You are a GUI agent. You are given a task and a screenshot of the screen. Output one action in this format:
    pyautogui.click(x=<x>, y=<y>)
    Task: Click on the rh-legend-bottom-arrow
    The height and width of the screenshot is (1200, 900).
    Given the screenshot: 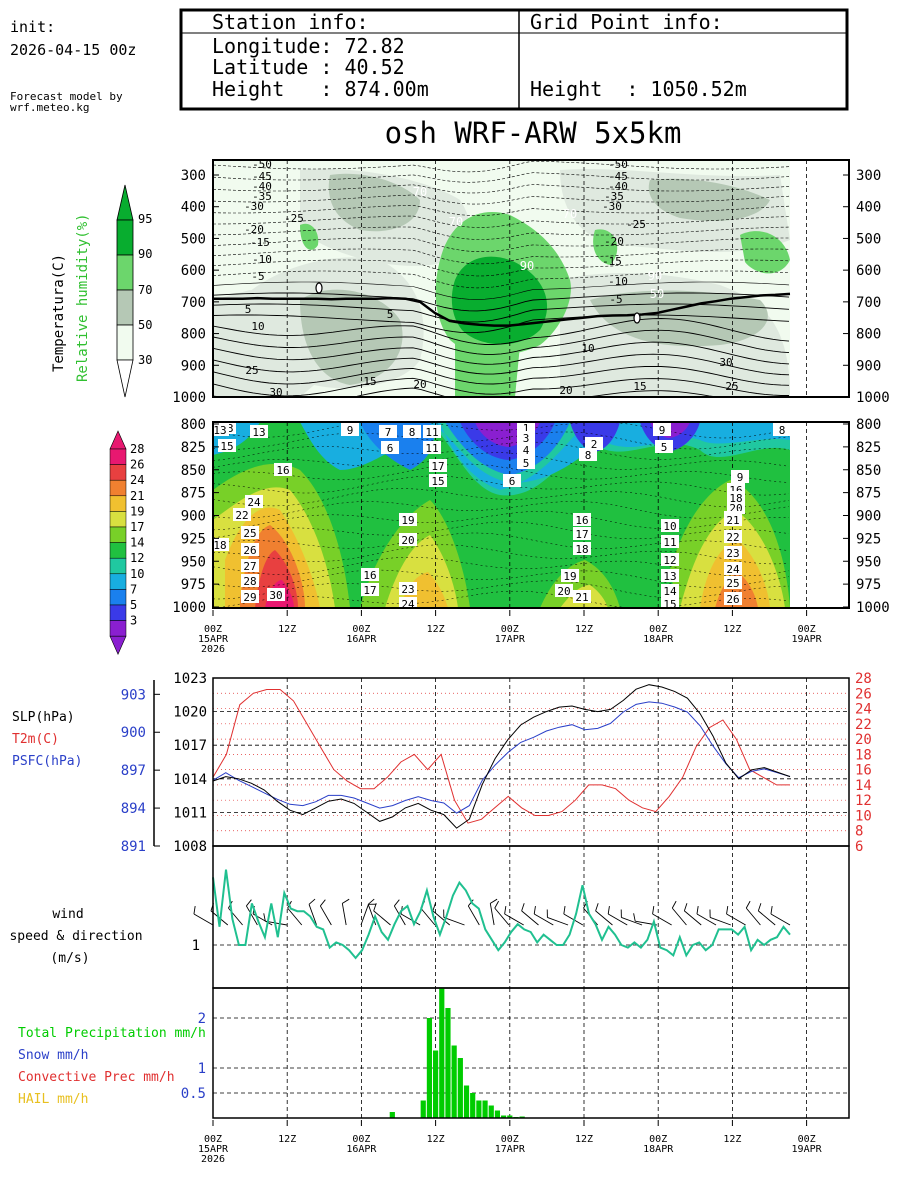 What is the action you would take?
    pyautogui.click(x=125, y=378)
    